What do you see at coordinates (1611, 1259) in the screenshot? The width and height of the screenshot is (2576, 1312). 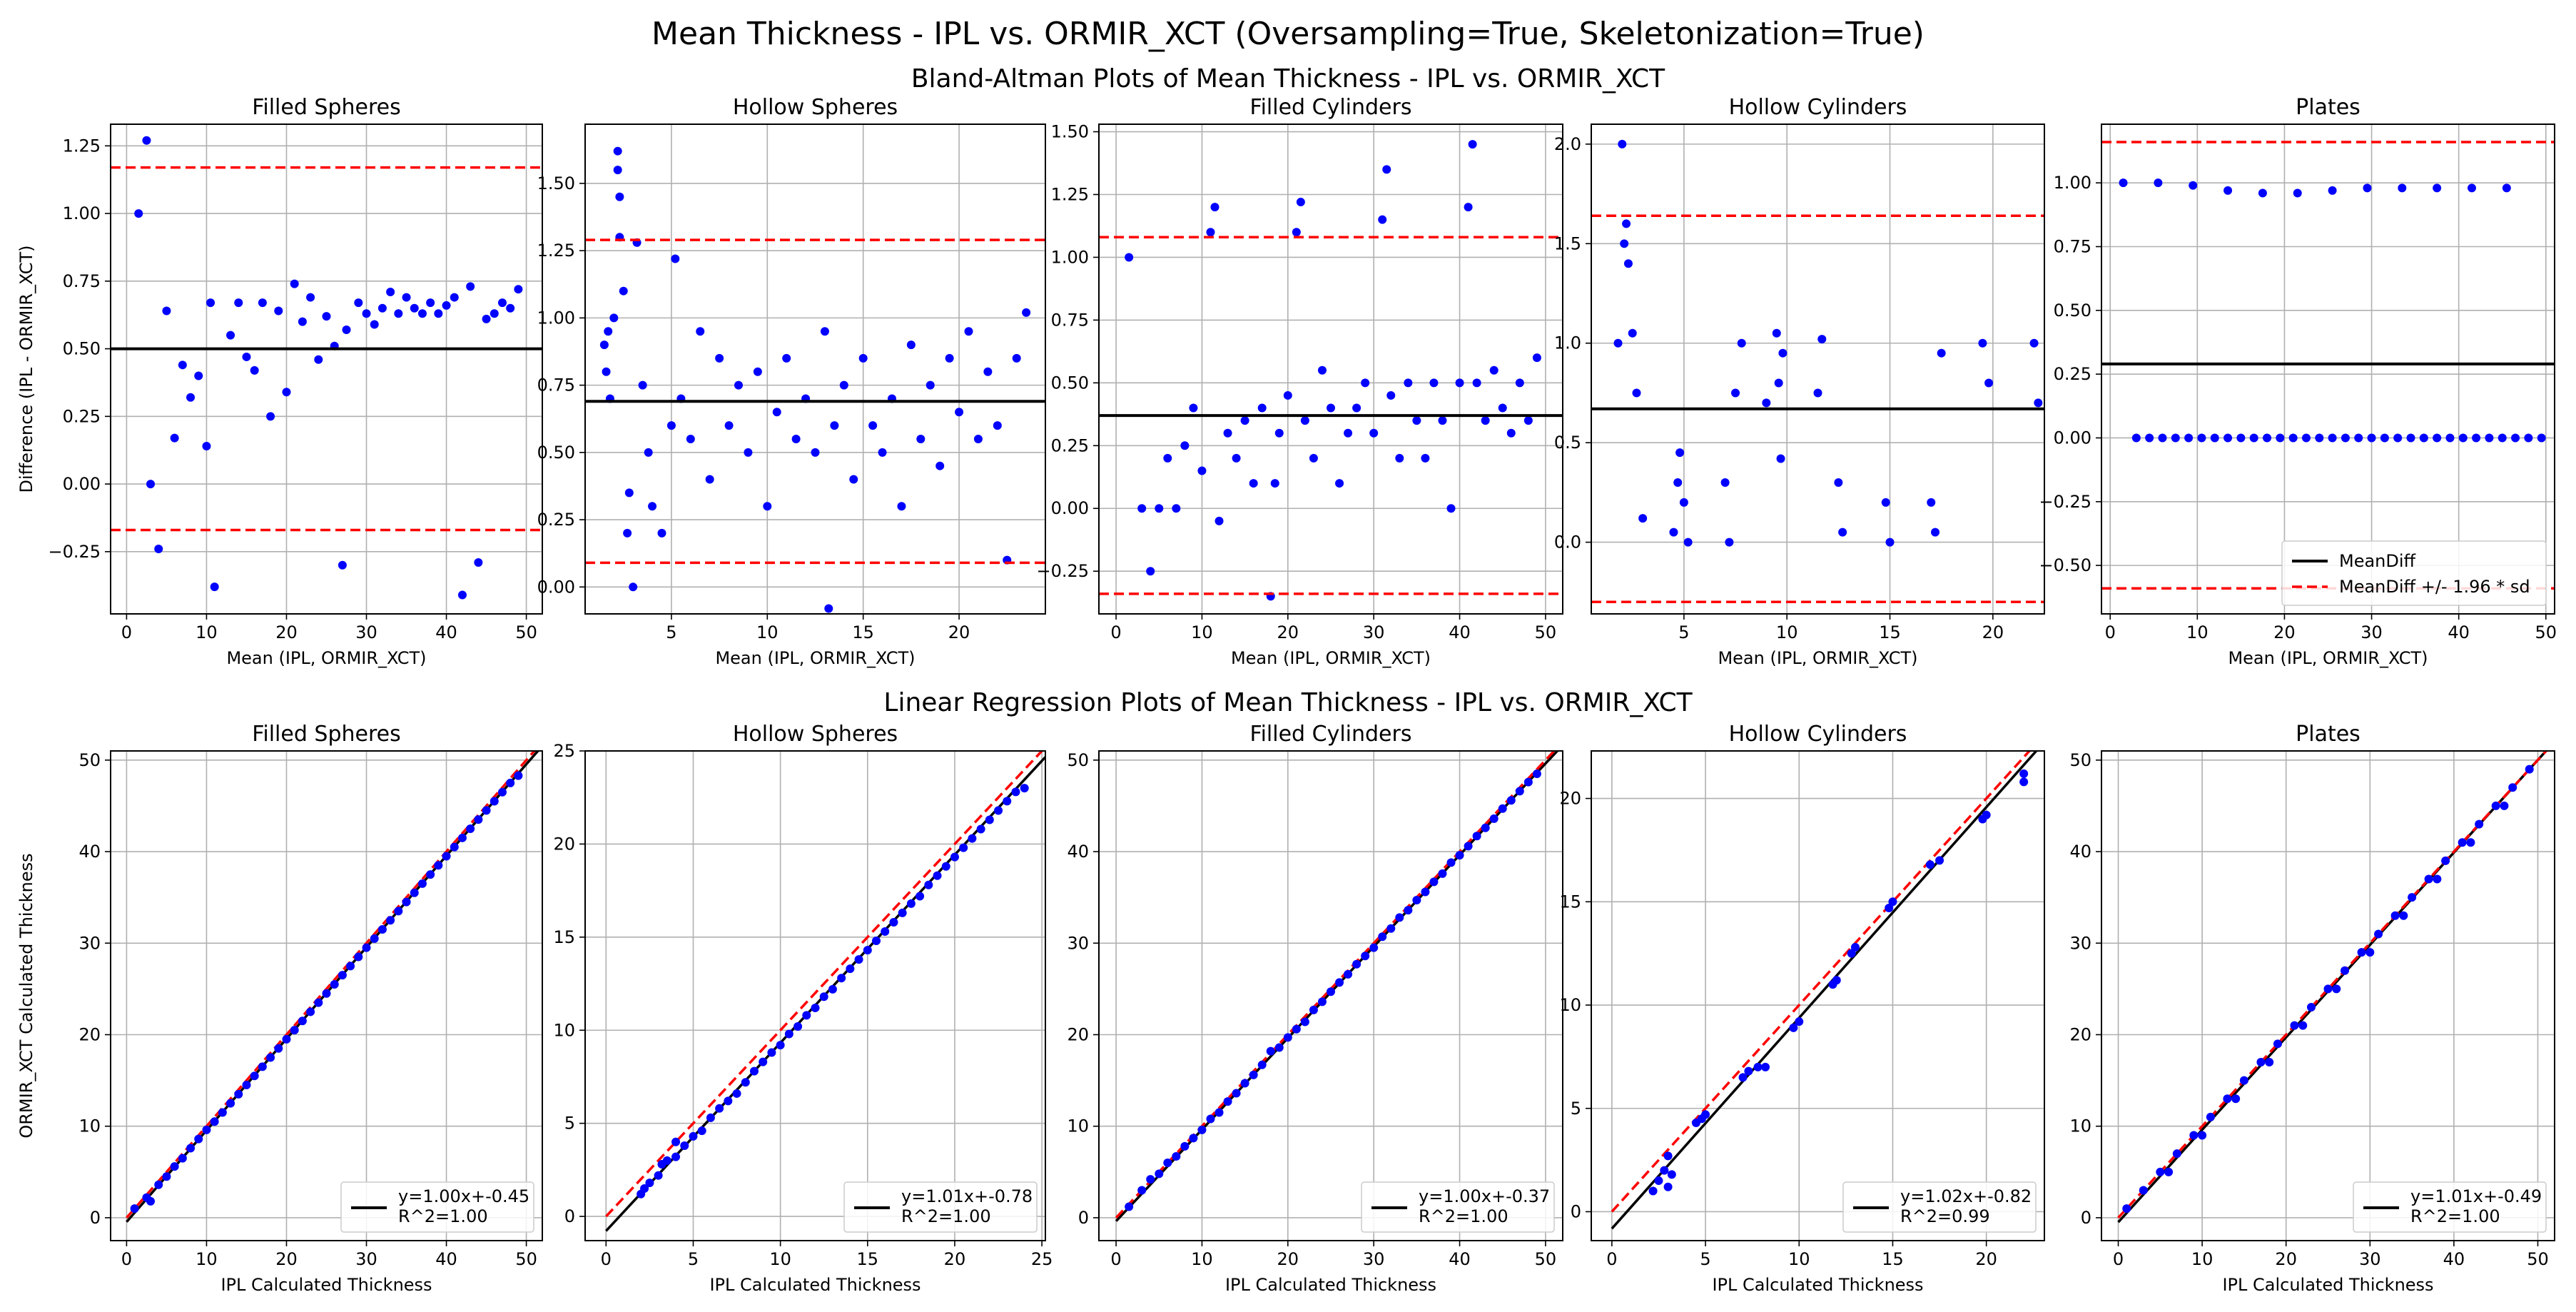 I see `x-tick-label: 0` at bounding box center [1611, 1259].